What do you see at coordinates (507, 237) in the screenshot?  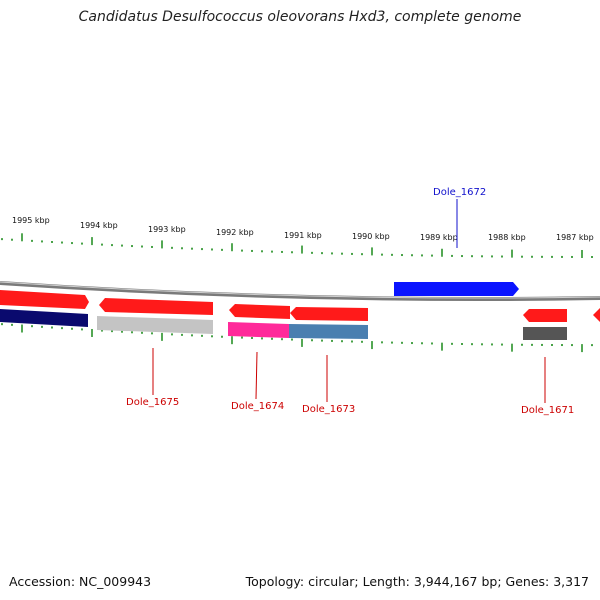 I see `kbp-label: 1988 kbp` at bounding box center [507, 237].